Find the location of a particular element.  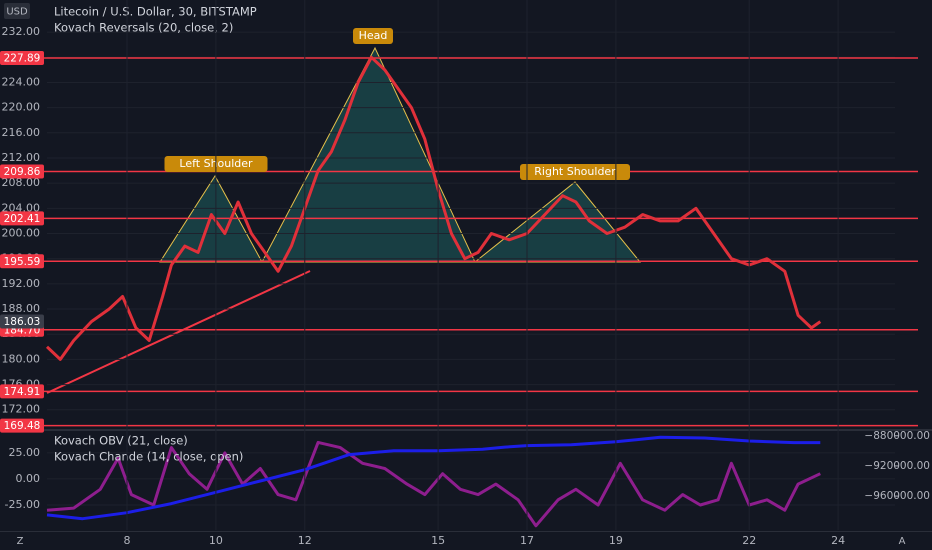

indicator-title: Kovach Reversals (20, close, 2) is located at coordinates (143, 28).